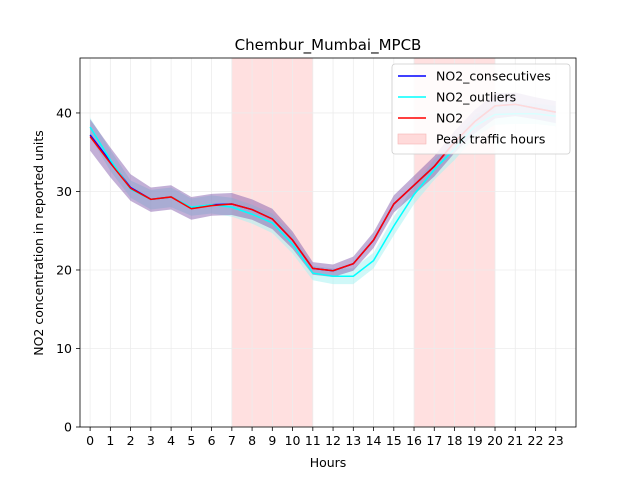 The width and height of the screenshot is (640, 480). I want to click on x-tick-label: 3, so click(151, 440).